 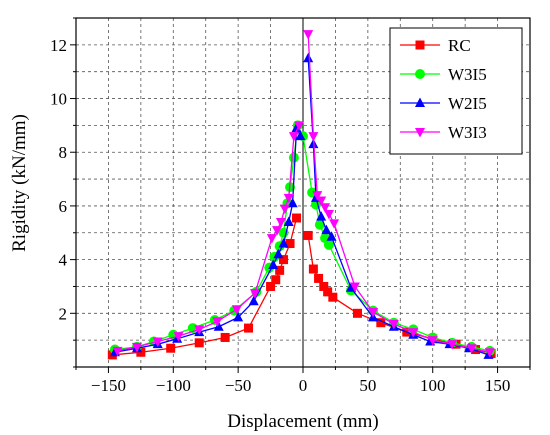 I want to click on x-tick-label: −50, so click(x=238, y=385).